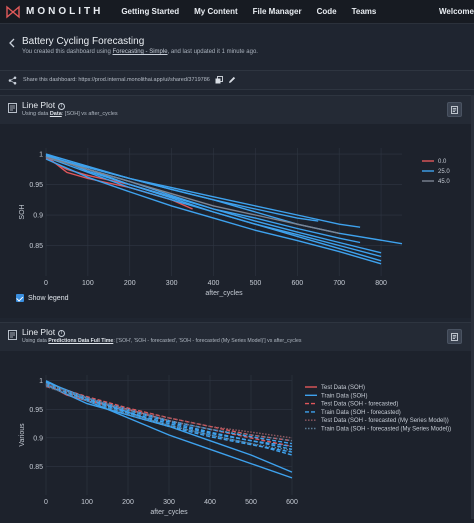  I want to click on page-scrollbar, so click(472, 307).